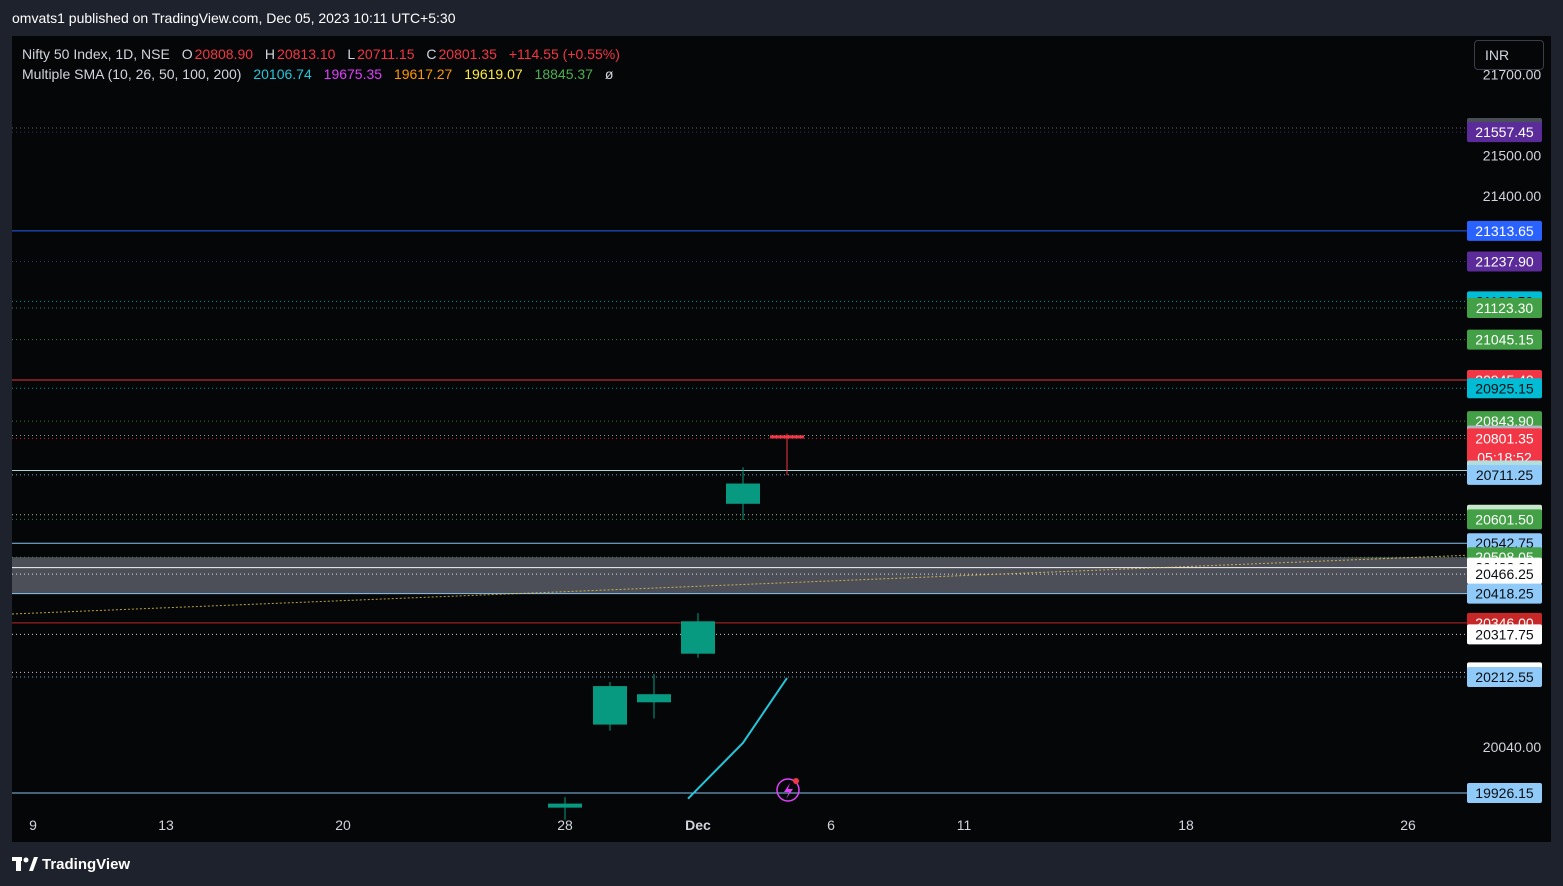  Describe the element at coordinates (282, 74) in the screenshot. I see `sma-10-value: 20106.74` at that location.